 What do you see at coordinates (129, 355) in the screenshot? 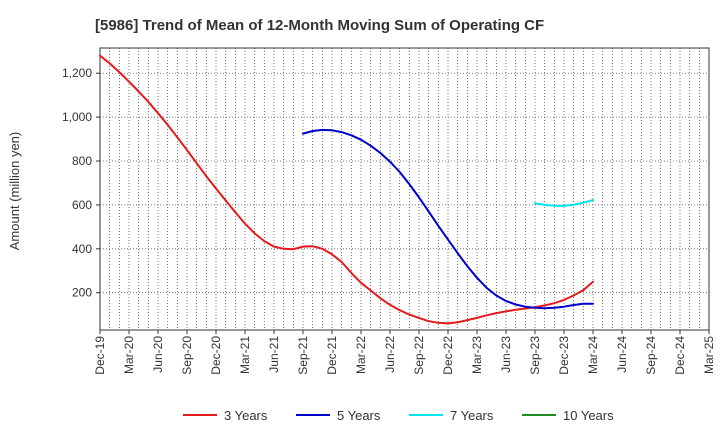
I see `x-tick-label: Mar-20` at bounding box center [129, 355].